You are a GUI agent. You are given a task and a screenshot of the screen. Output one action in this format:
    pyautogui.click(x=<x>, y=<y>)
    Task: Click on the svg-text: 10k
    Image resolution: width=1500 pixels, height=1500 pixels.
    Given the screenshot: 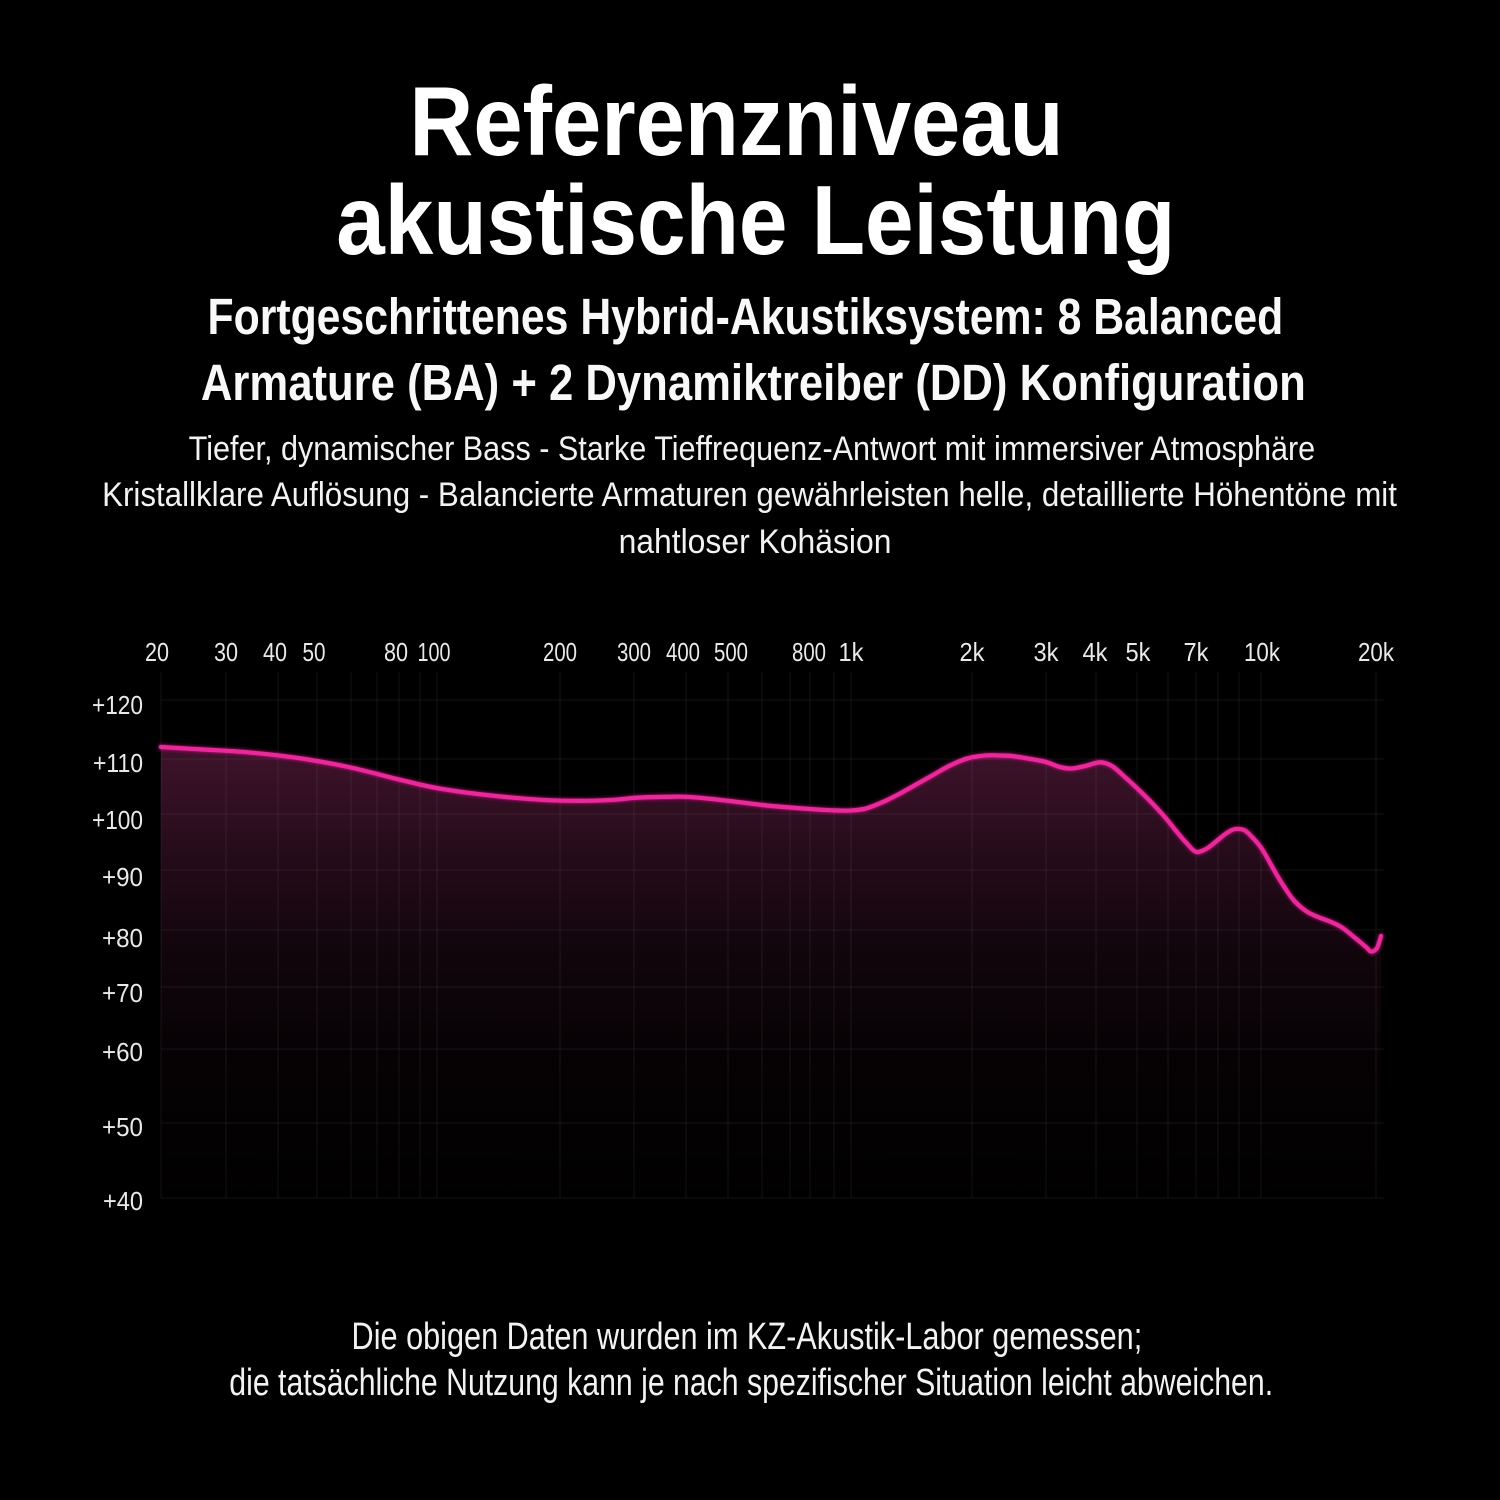 What is the action you would take?
    pyautogui.click(x=1262, y=652)
    